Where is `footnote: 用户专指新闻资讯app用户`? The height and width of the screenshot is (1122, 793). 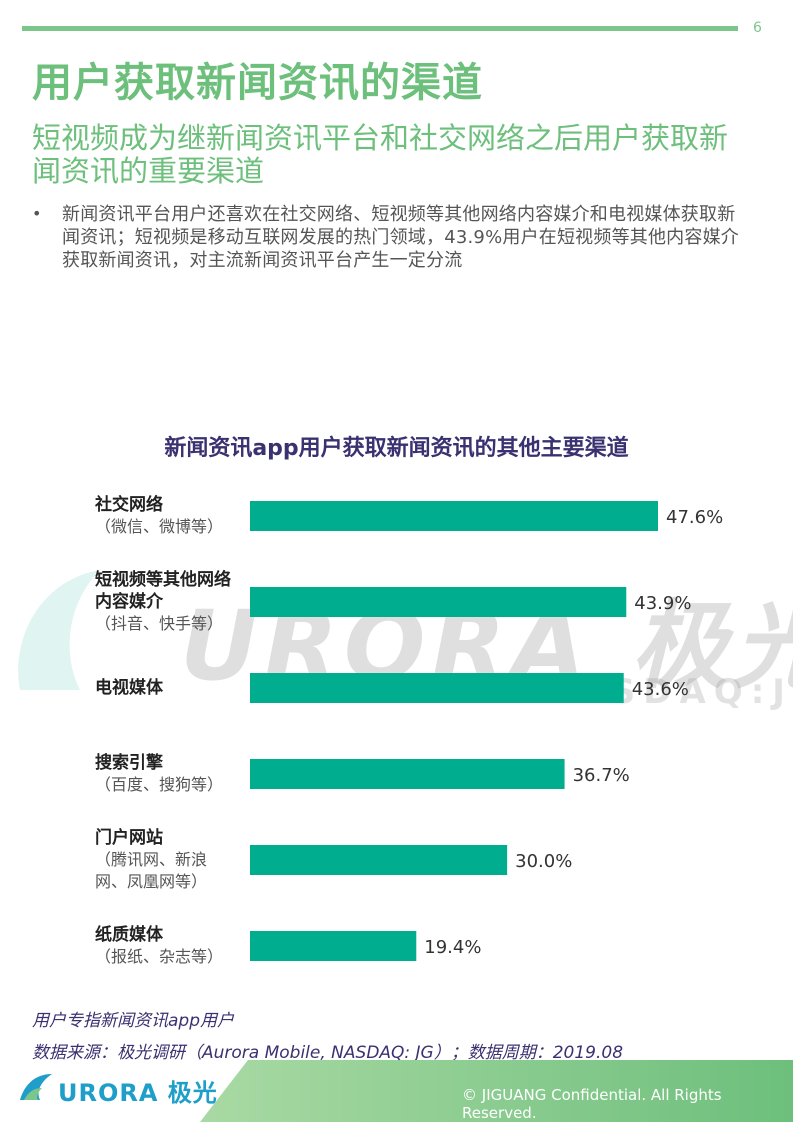 footnote: 用户专指新闻资讯app用户 is located at coordinates (133, 1021).